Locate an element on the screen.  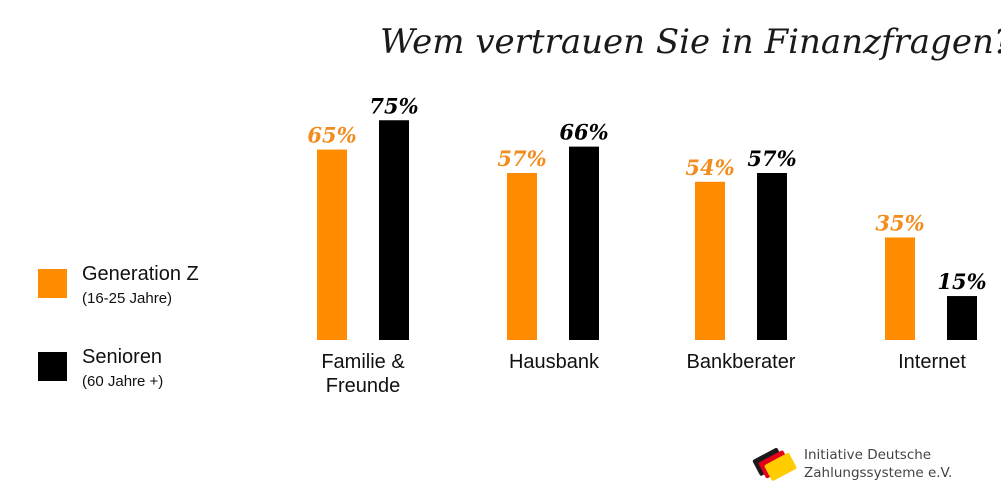
bar-senioren-internet is located at coordinates (962, 318).